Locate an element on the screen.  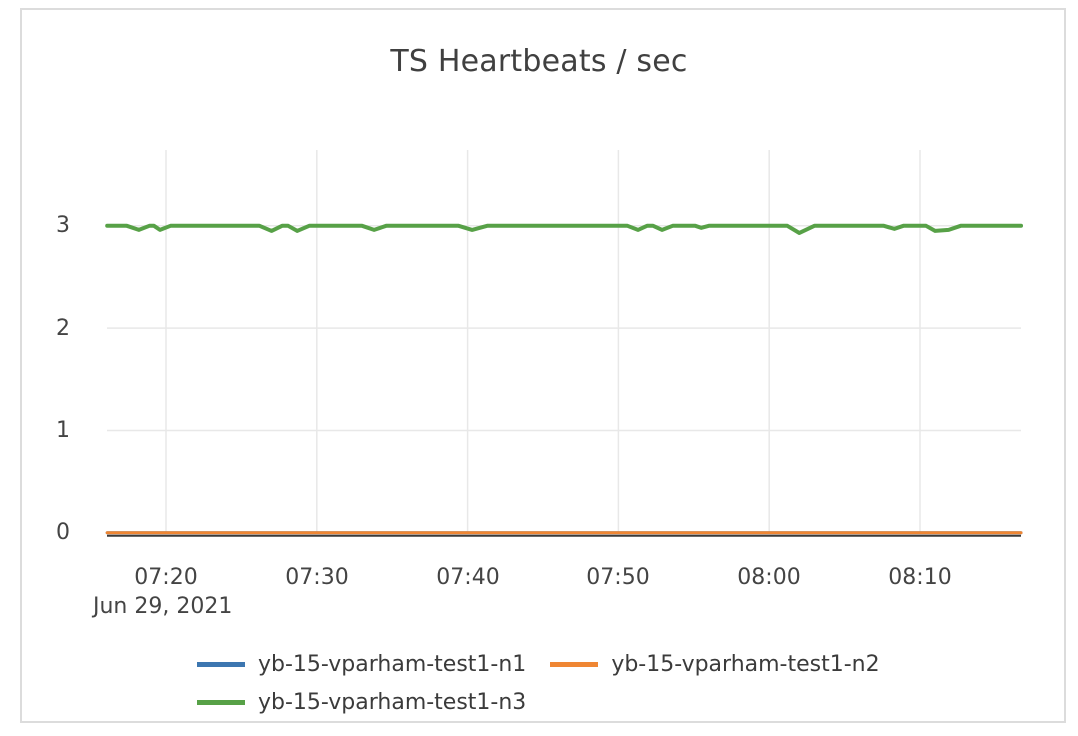
legend-item-n2: yb-15-vparham-test1-n2 is located at coordinates (715, 664).